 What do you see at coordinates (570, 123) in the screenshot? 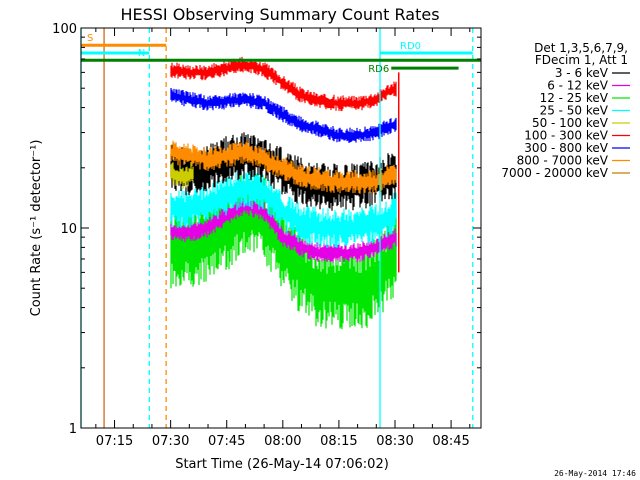
I see `legend-entry-label: 50 - 100 keV` at bounding box center [570, 123].